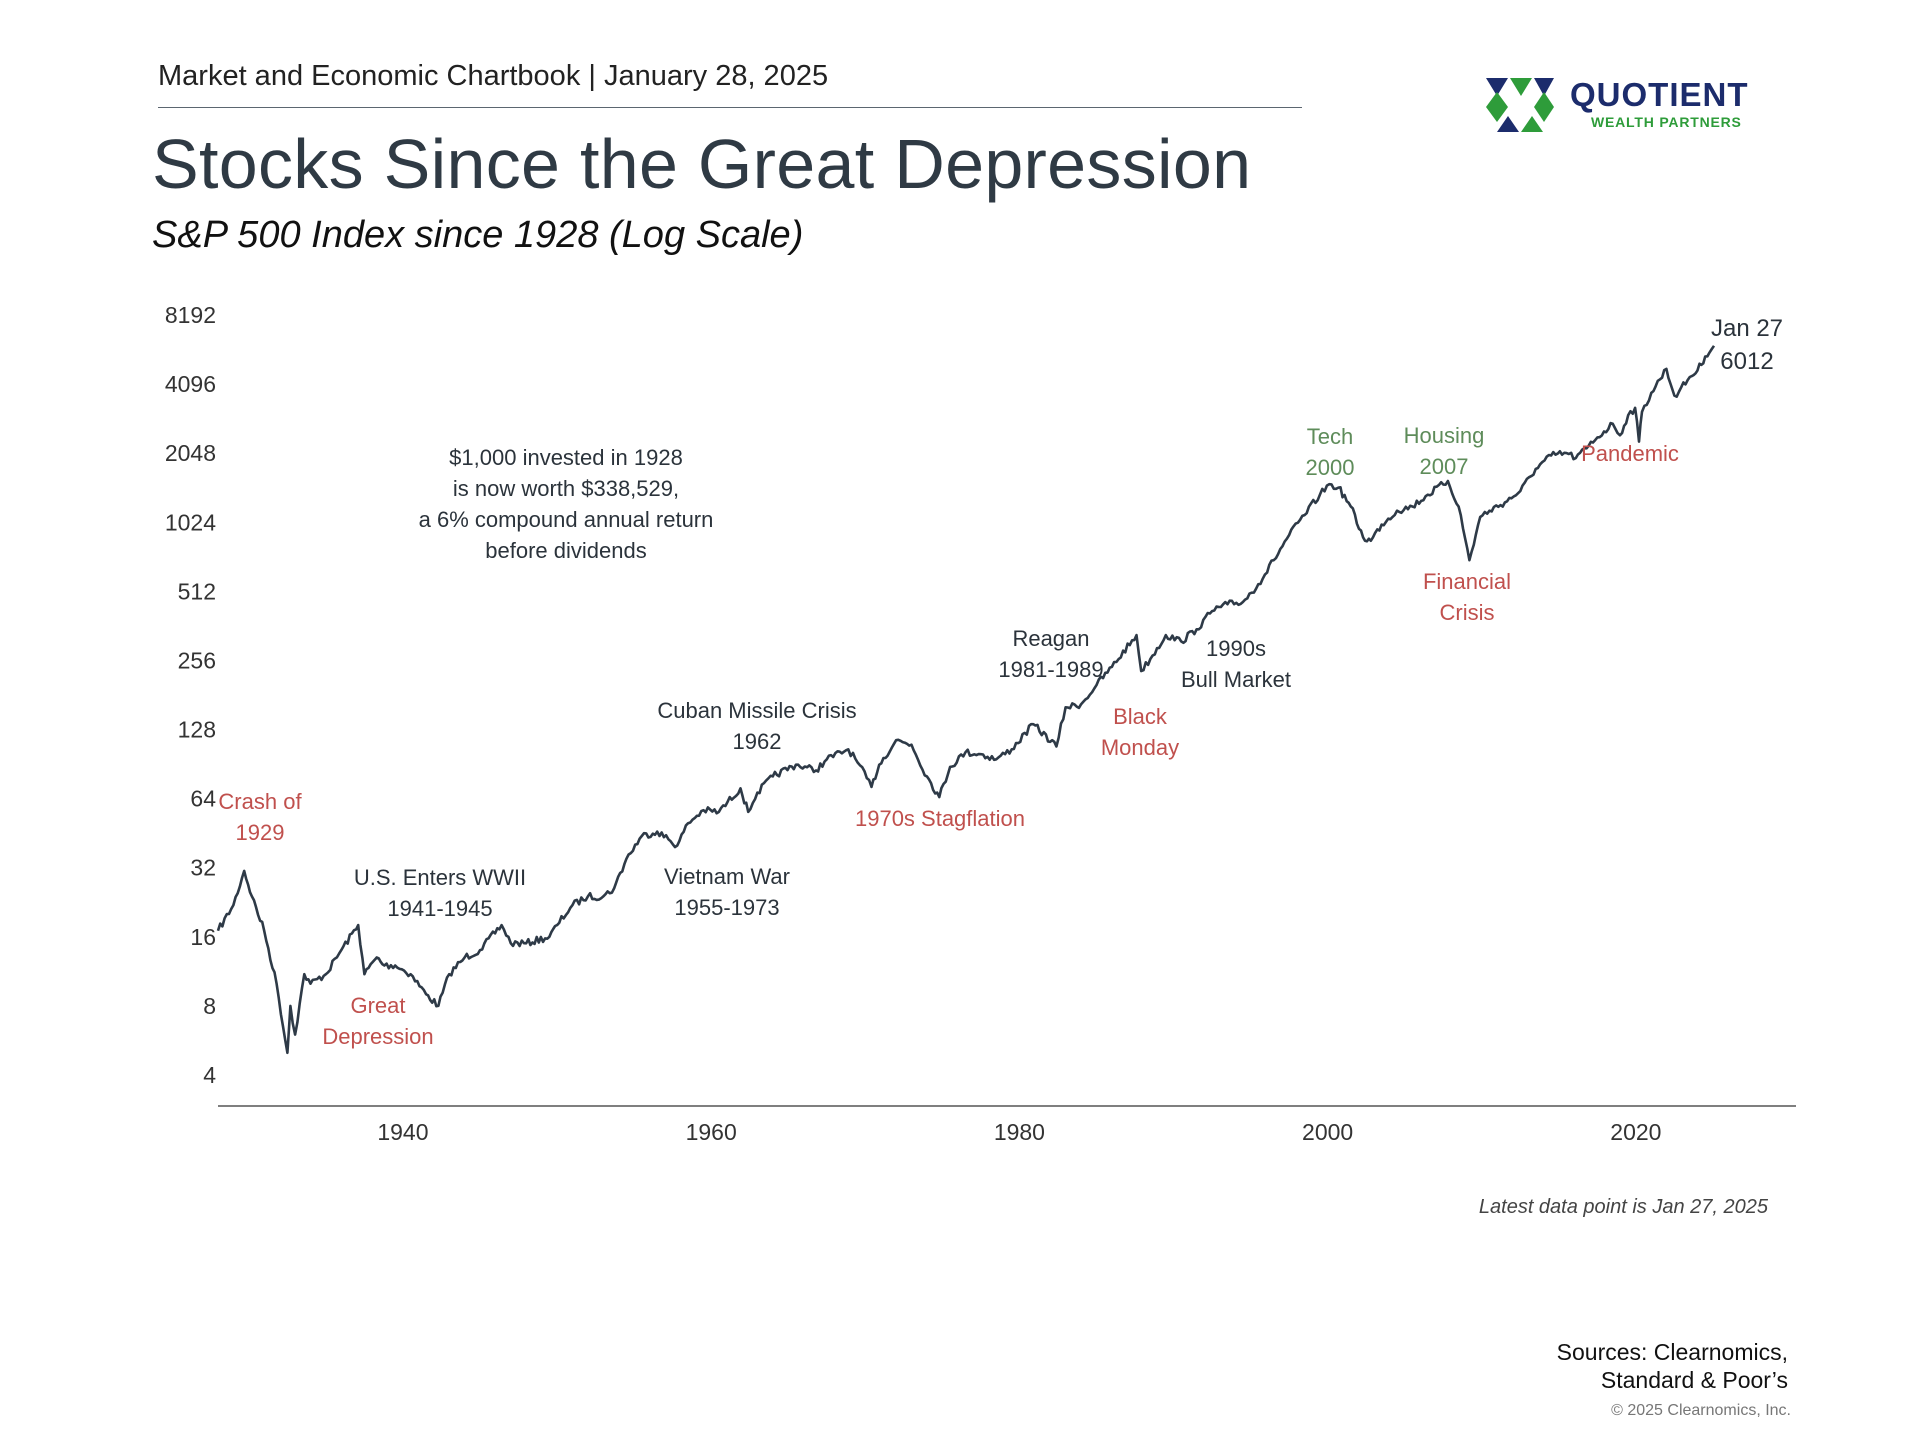 This screenshot has width=1920, height=1440. I want to click on y-tick-label: 2048, so click(190, 453).